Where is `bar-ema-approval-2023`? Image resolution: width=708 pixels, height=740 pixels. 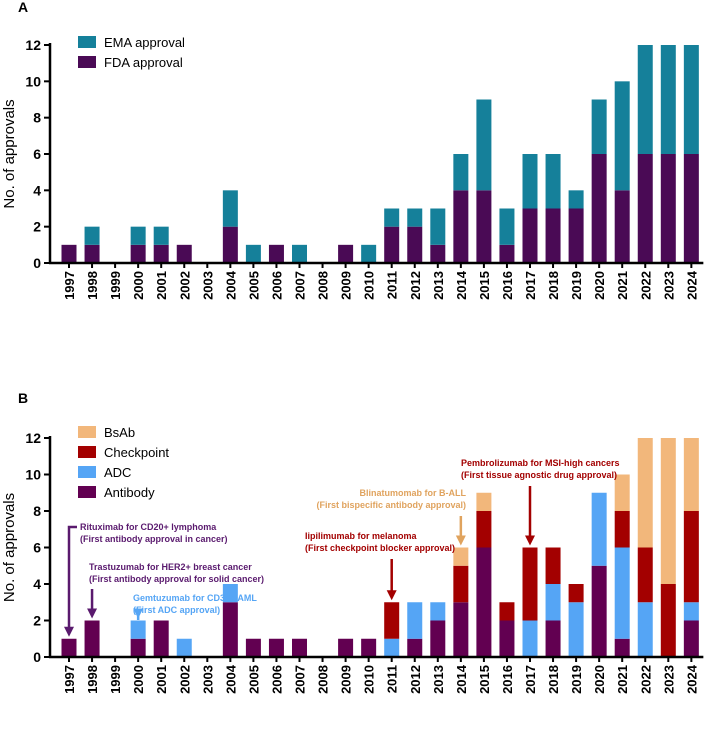
bar-ema-approval-2023 is located at coordinates (668, 99).